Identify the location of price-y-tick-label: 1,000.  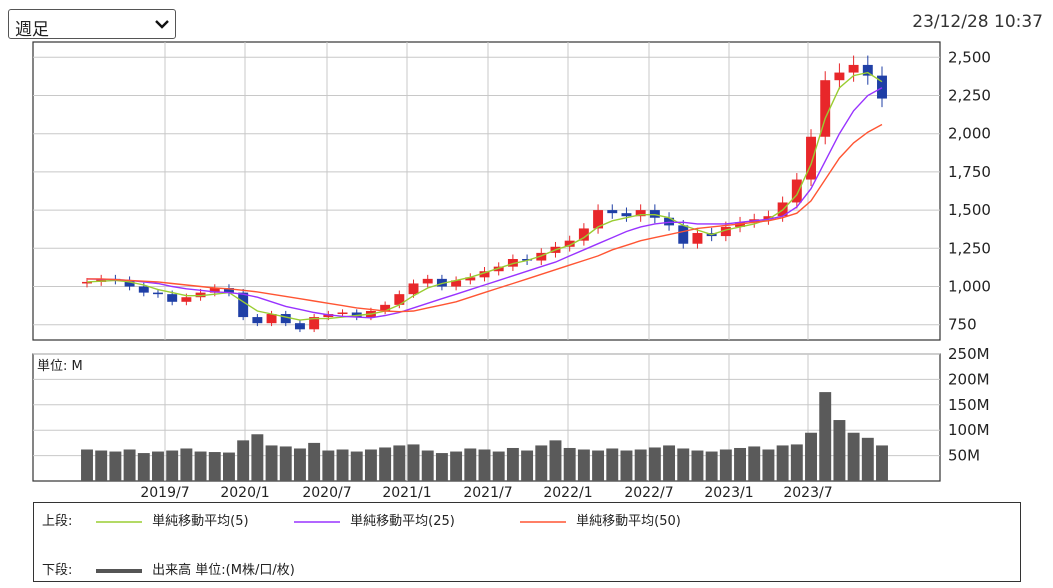
(969, 287).